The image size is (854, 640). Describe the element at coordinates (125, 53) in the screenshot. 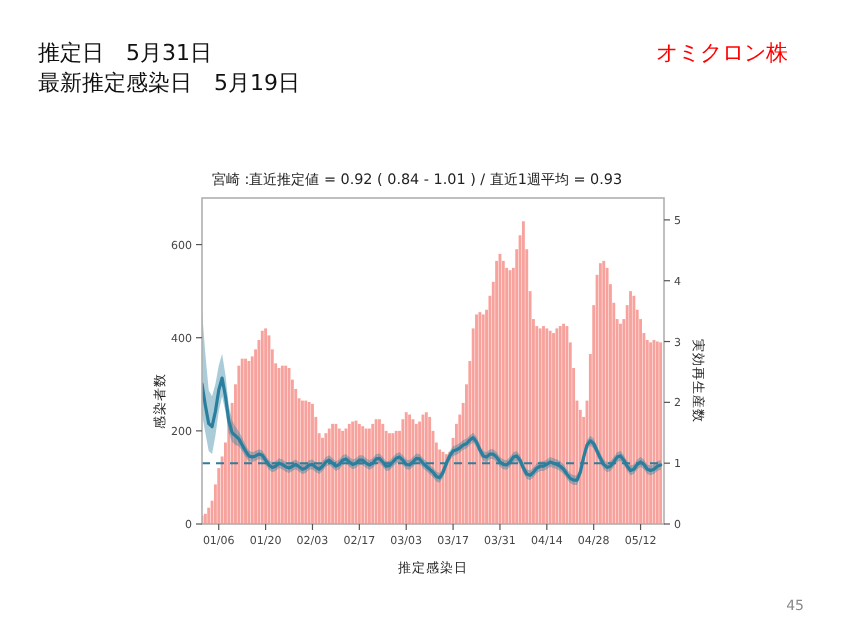

I see `text: 推定日 5月31日` at that location.